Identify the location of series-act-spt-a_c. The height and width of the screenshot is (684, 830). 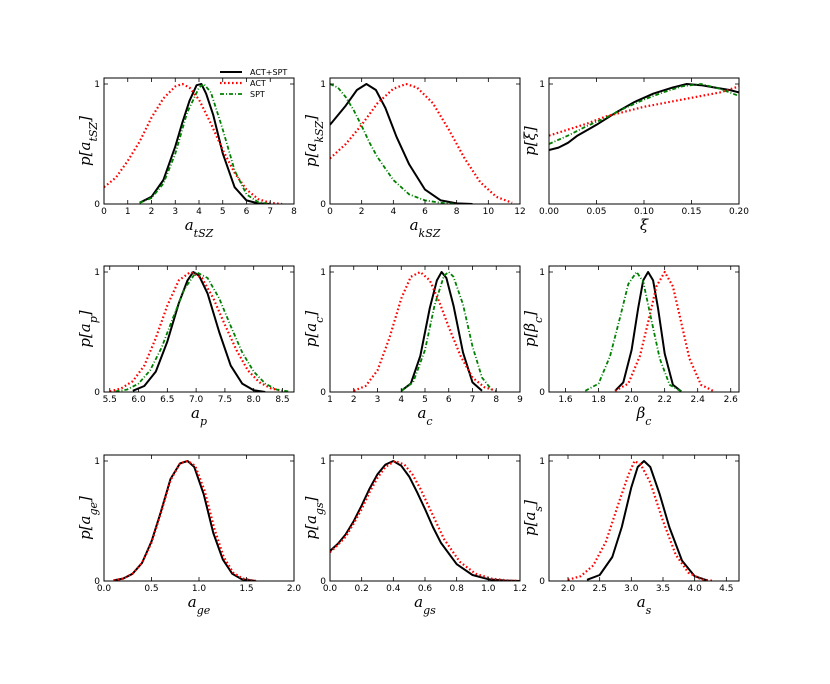
(441, 331).